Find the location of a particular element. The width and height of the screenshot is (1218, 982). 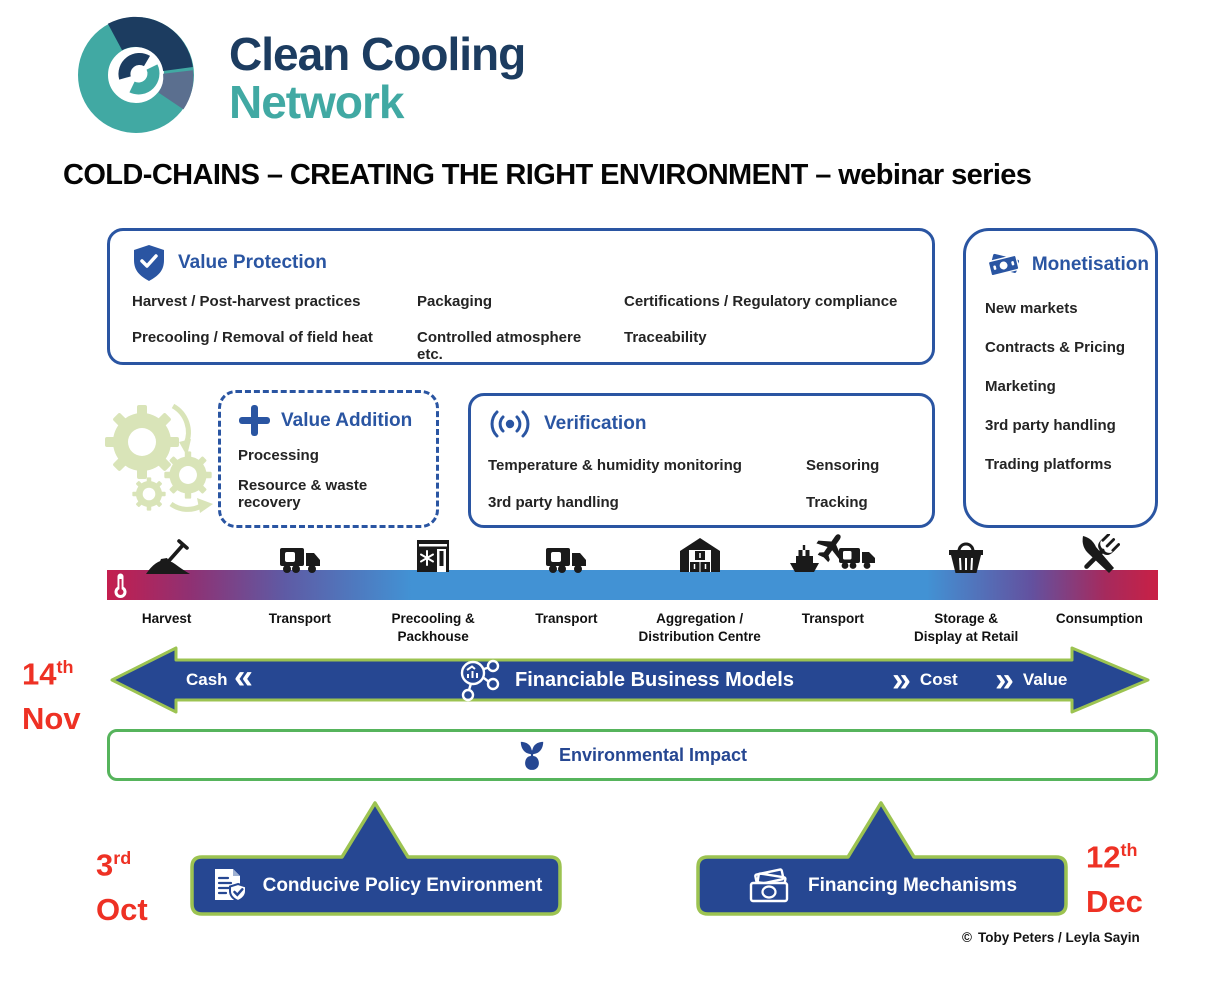

monetisation-header: Monetisation is located at coordinates (1067, 265).